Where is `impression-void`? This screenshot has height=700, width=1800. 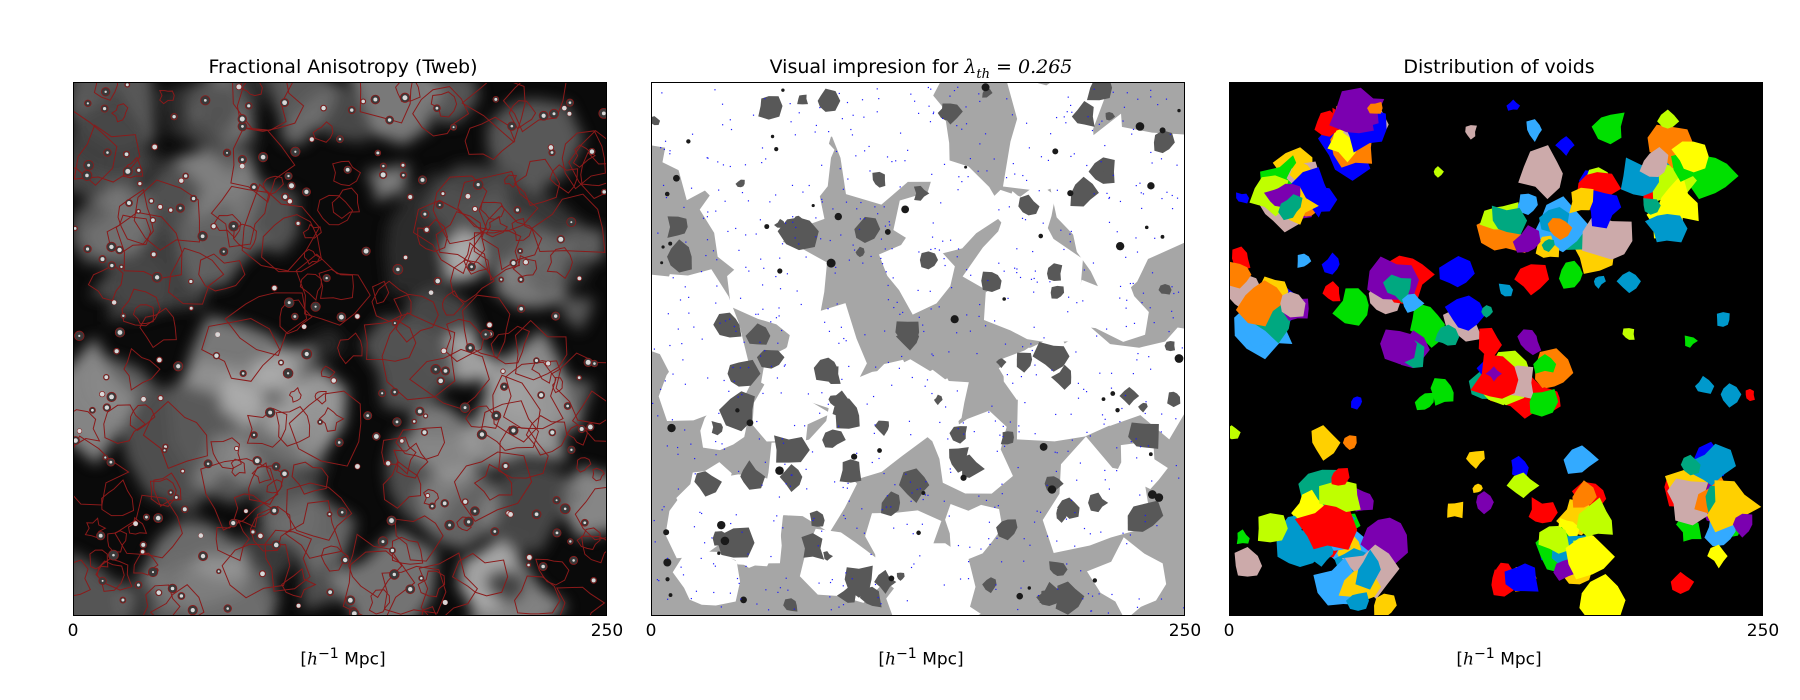
impression-void is located at coordinates (931, 579).